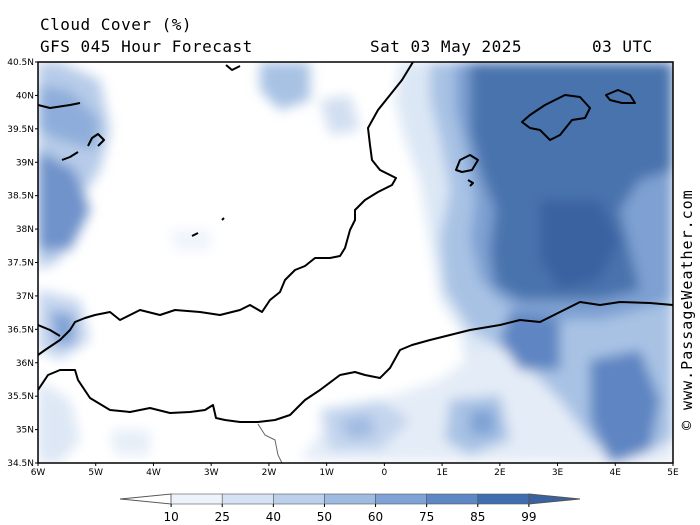 This screenshot has height=525, width=700. I want to click on lon-label: 2E, so click(500, 473).